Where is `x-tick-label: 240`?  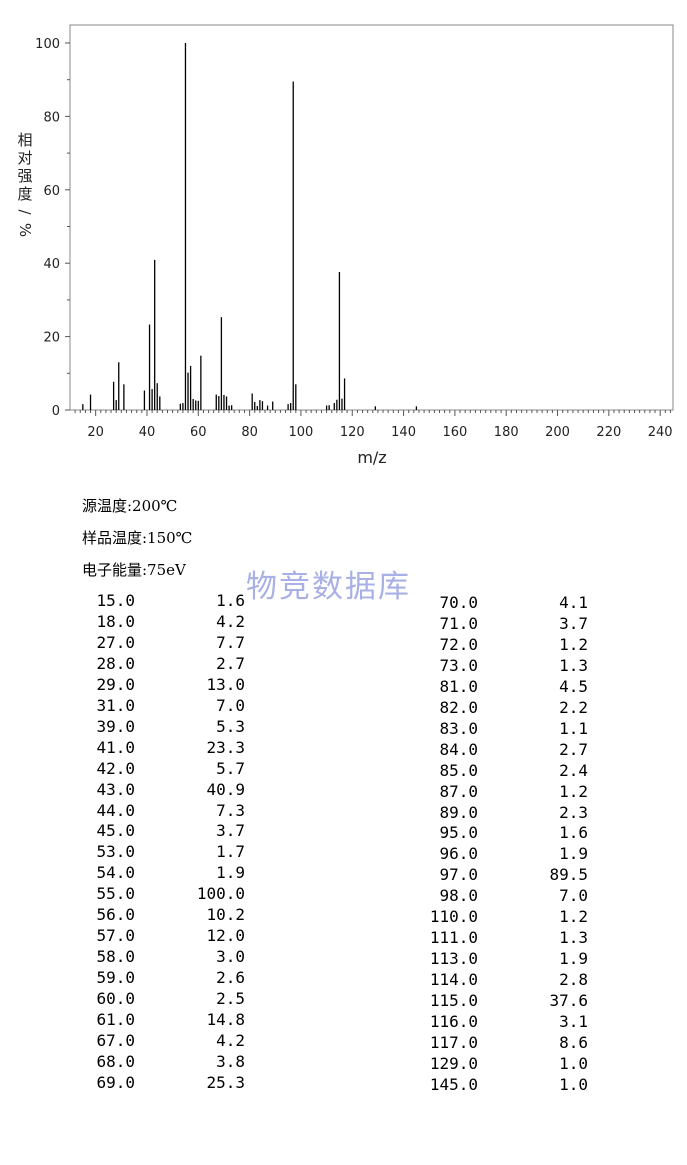
x-tick-label: 240 is located at coordinates (660, 432).